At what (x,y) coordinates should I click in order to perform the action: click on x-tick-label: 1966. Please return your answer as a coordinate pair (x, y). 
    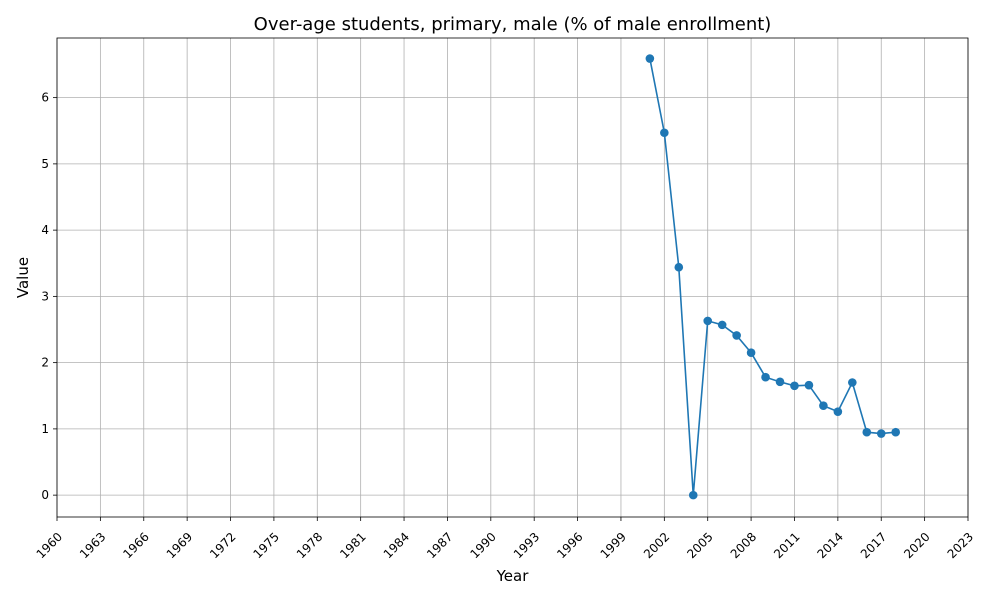
    Looking at the image, I should click on (135, 545).